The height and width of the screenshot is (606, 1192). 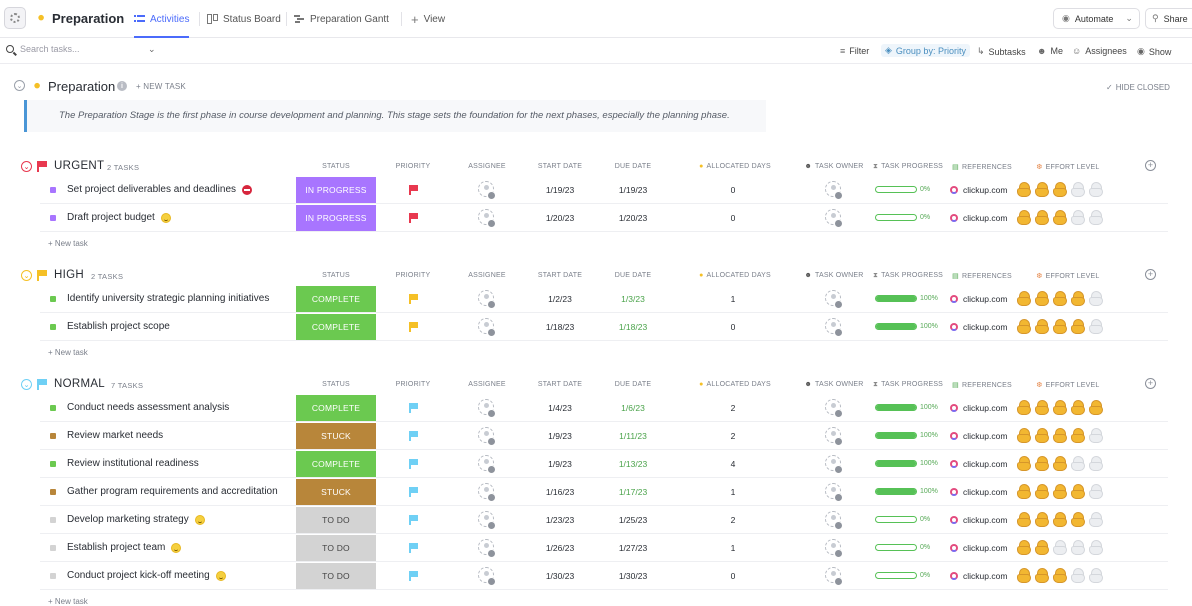 What do you see at coordinates (735, 166) in the screenshot?
I see `column-header-allocated-days: ● ALLOCATED DAYS` at bounding box center [735, 166].